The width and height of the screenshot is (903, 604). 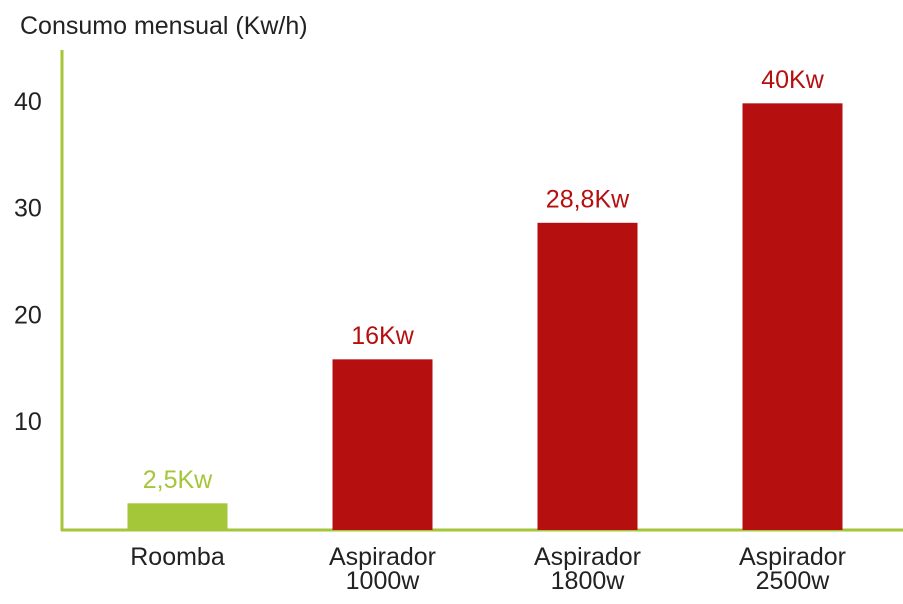 I want to click on value-label: 40Kw, so click(x=792, y=80).